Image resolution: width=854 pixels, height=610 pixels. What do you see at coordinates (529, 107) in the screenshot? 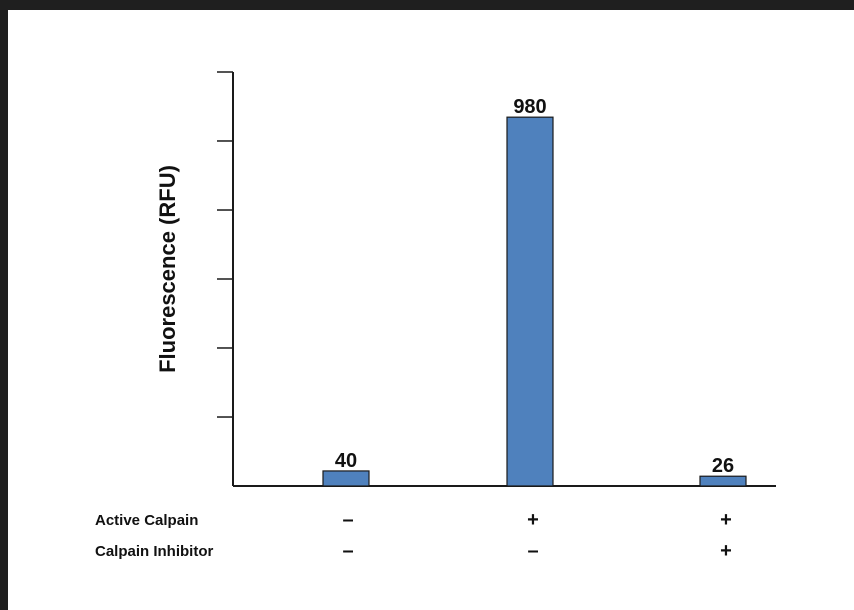
I see `data-label: 980` at bounding box center [529, 107].